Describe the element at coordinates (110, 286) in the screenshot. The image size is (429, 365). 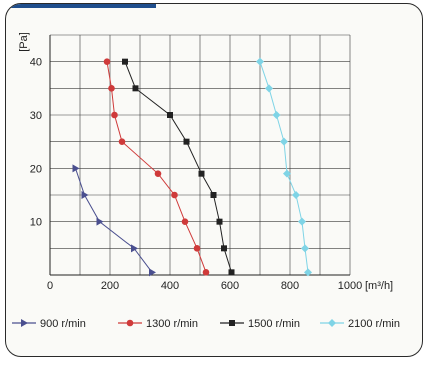
I see `x-tick-label: 200` at that location.